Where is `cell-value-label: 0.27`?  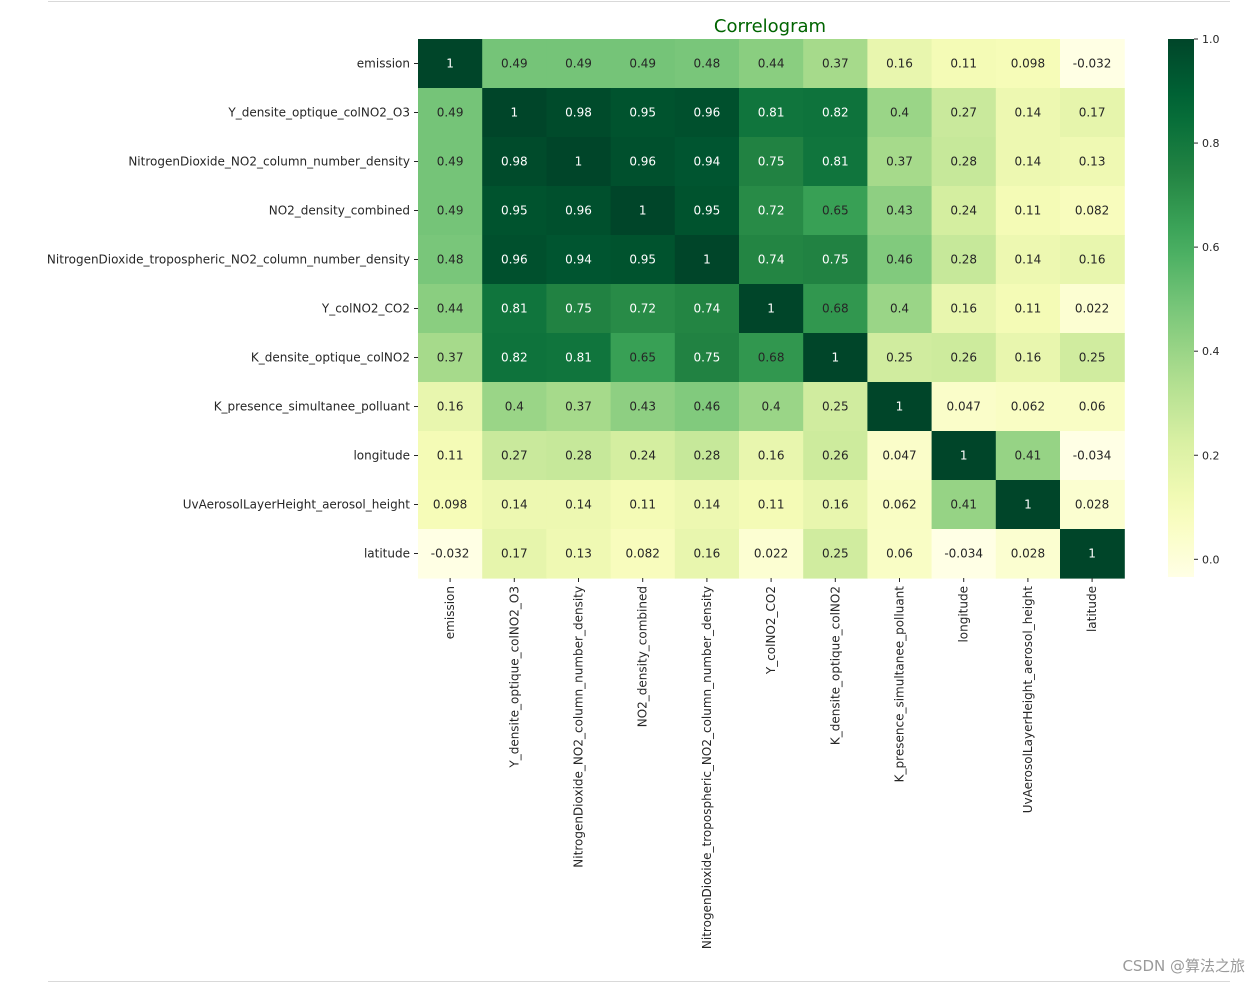
cell-value-label: 0.27 is located at coordinates (514, 456).